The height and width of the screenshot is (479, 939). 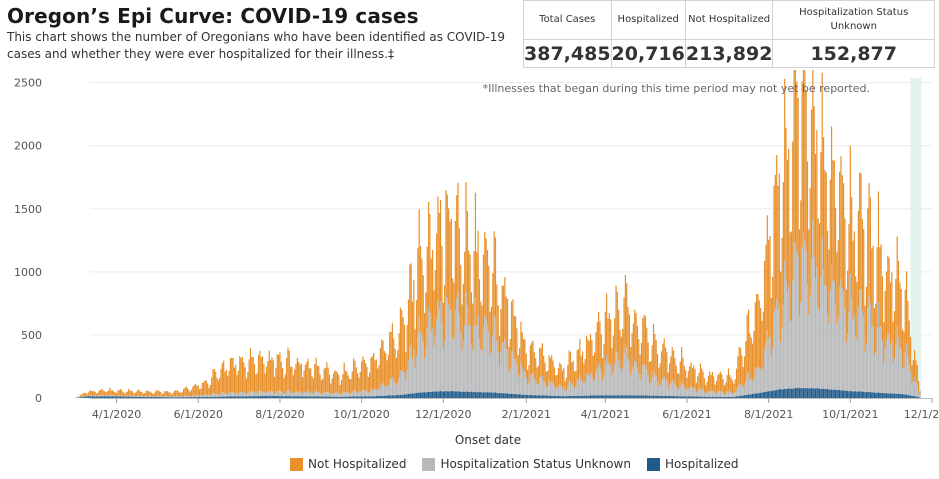 I want to click on x-tick-label: 10/1/2020, so click(x=361, y=414).